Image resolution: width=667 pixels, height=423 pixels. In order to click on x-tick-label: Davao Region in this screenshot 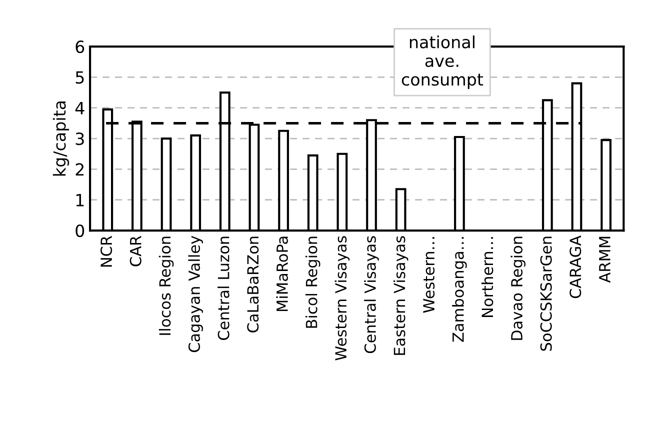, I will do `click(518, 288)`.